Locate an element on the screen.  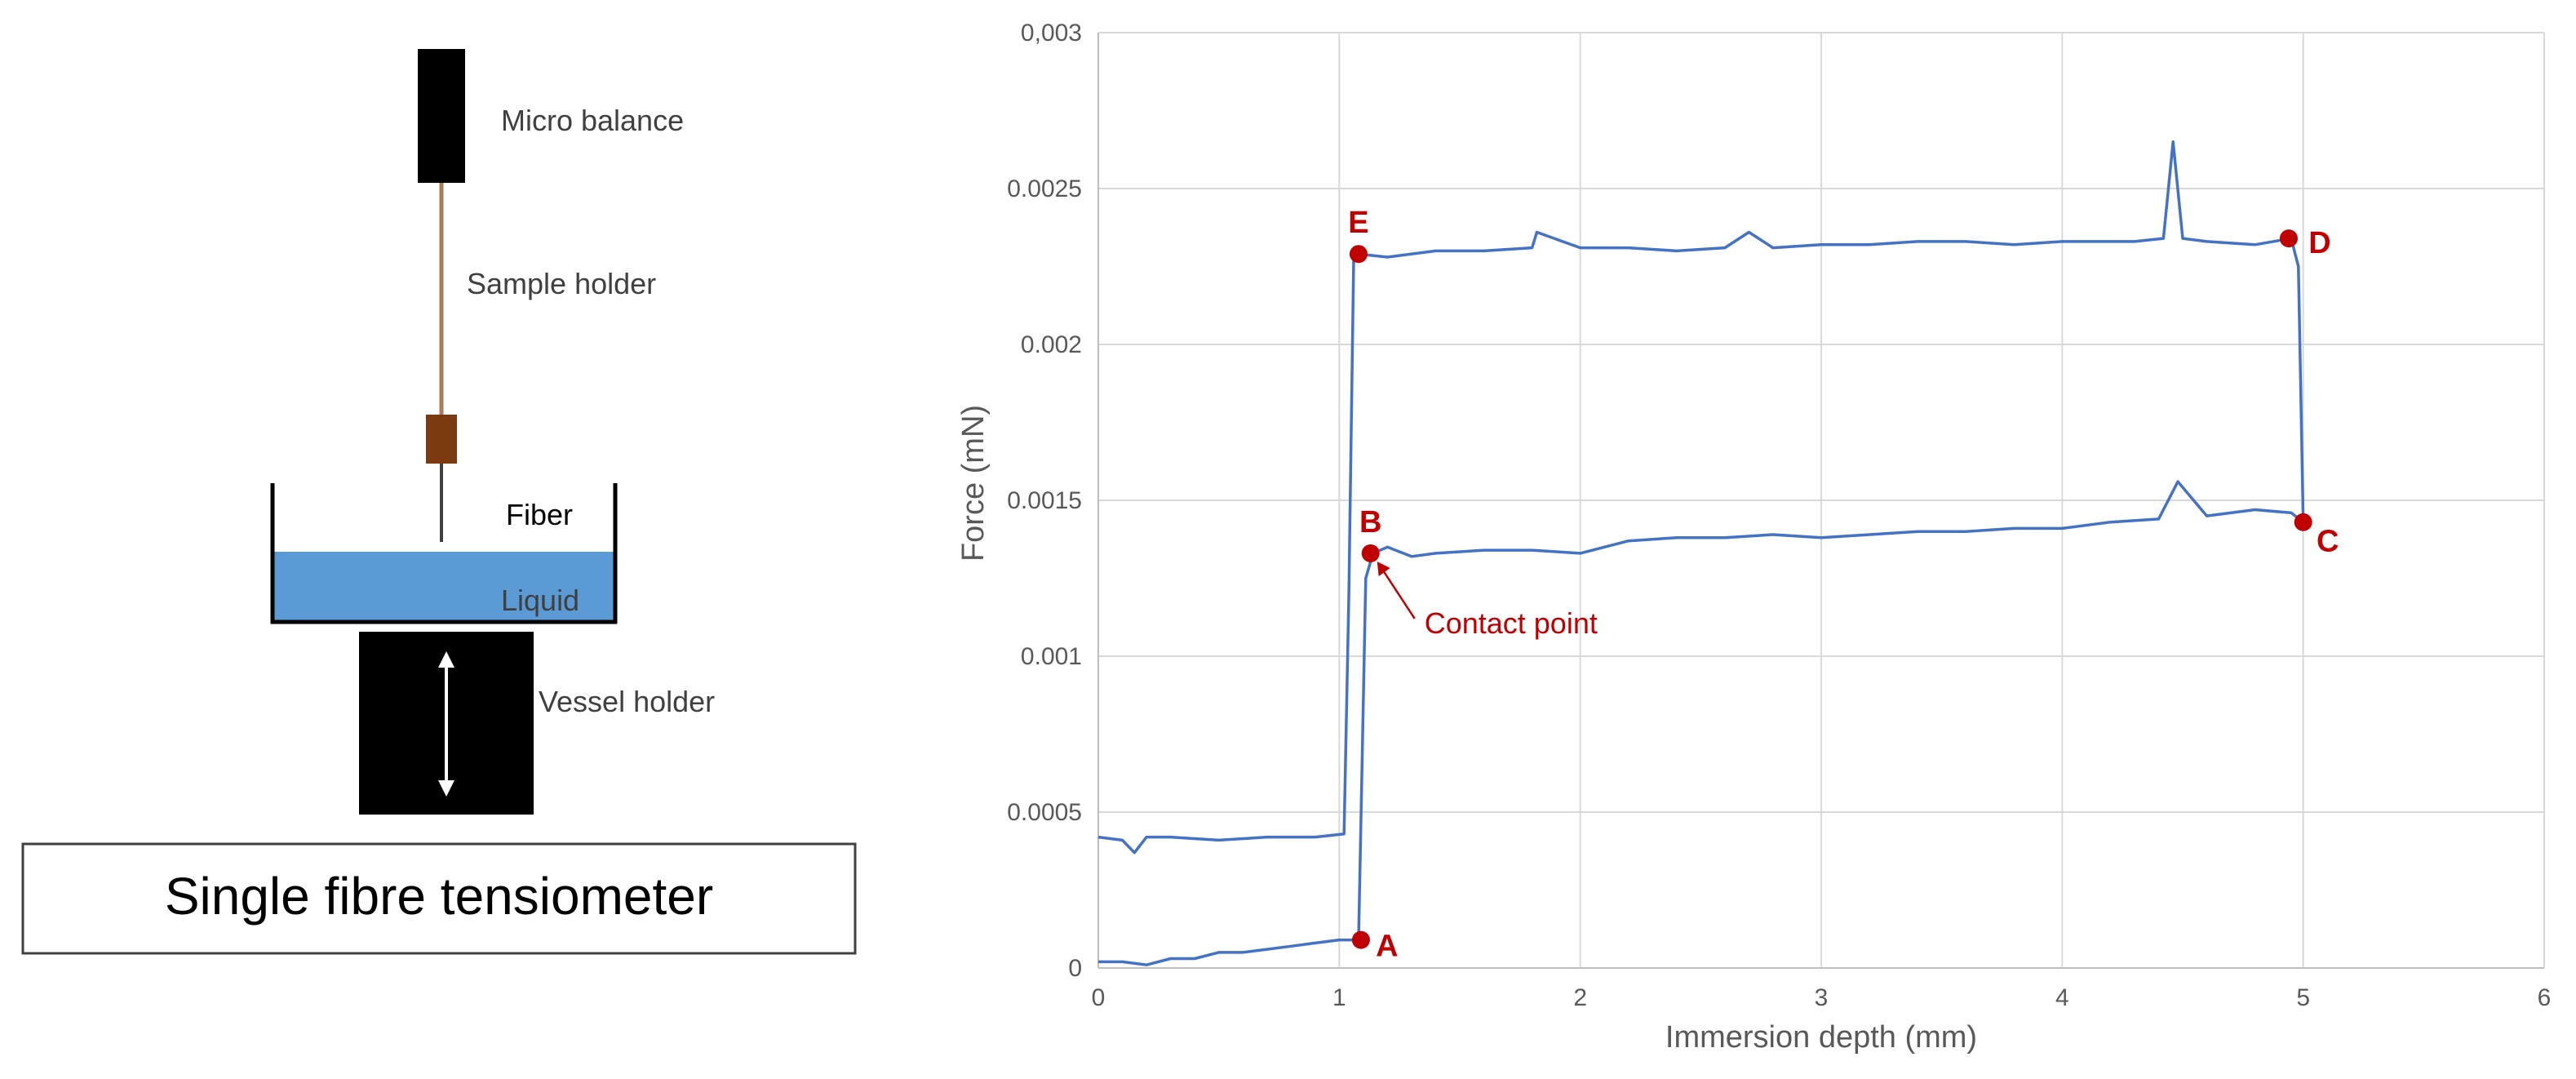
y-axis-label: Force (mN) is located at coordinates (973, 483).